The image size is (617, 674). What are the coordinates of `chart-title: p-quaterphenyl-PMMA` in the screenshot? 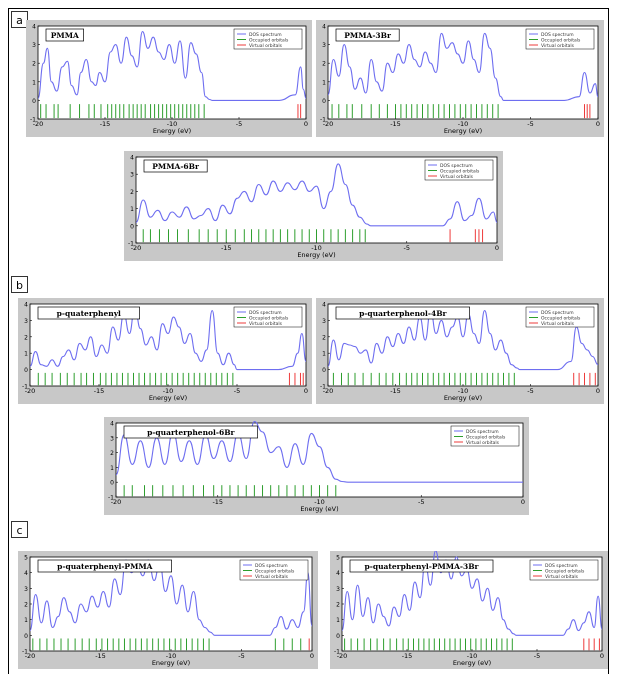 It's located at (105, 566).